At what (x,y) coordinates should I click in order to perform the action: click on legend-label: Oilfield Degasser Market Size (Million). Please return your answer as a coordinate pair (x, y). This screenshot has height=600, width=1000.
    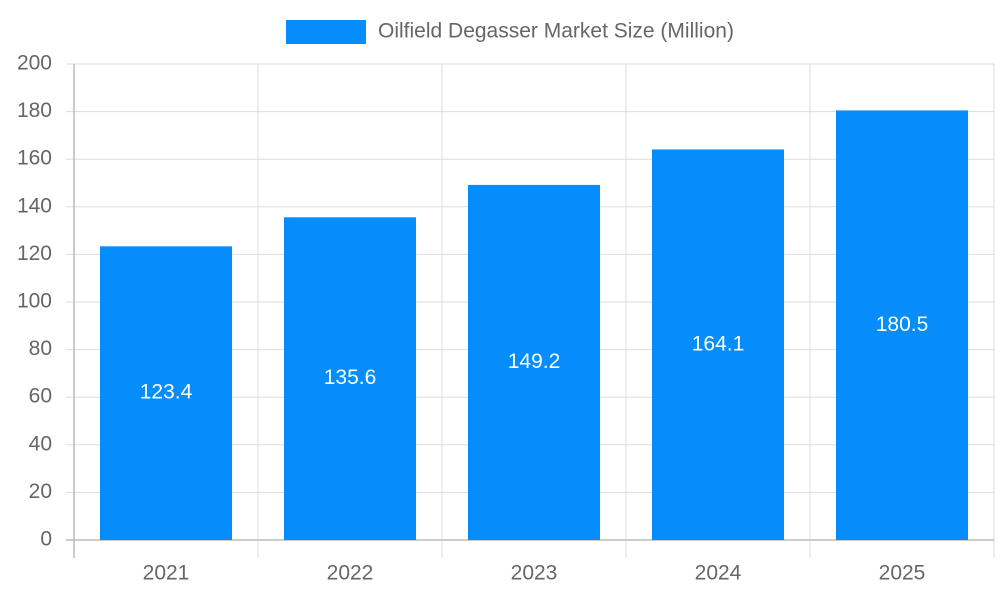
    Looking at the image, I should click on (556, 31).